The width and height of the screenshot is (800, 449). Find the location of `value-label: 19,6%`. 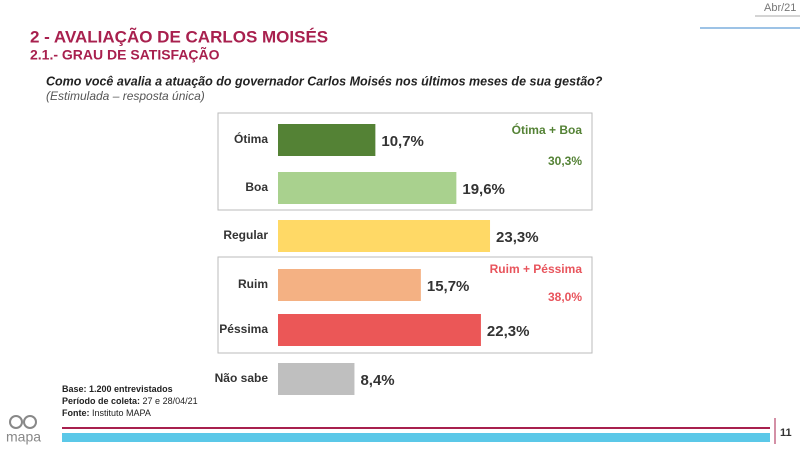

value-label: 19,6% is located at coordinates (483, 189).